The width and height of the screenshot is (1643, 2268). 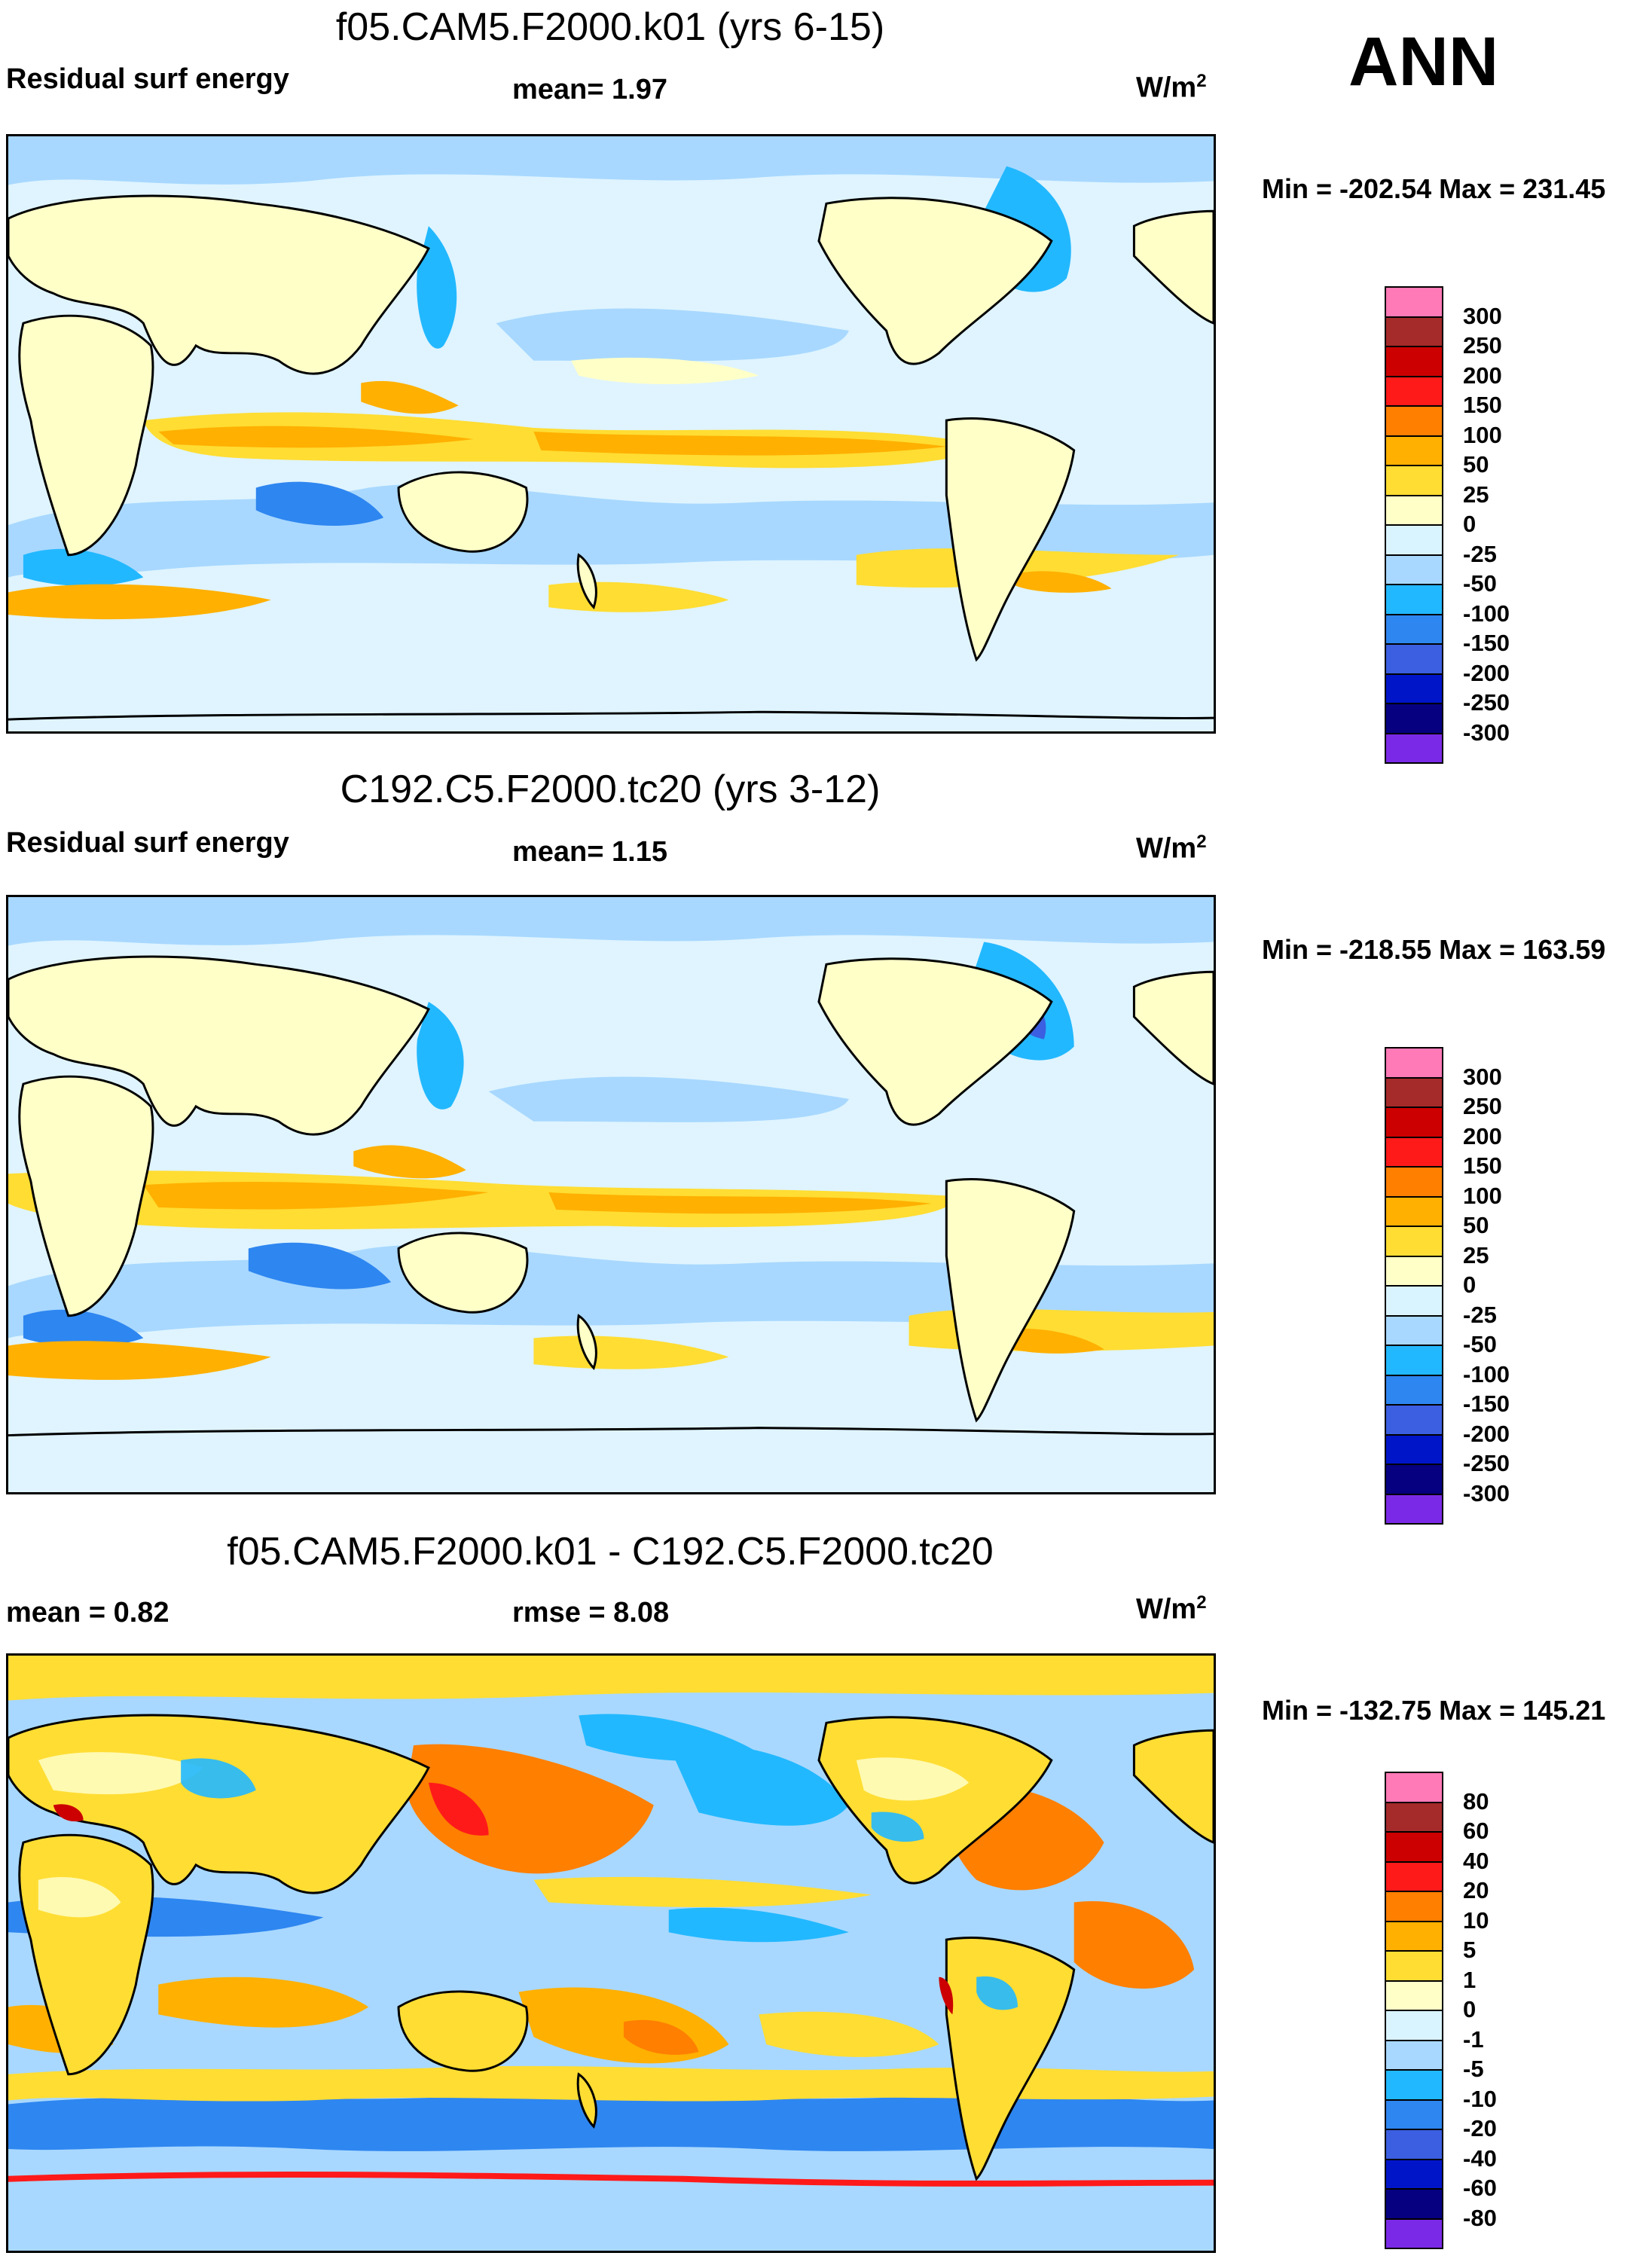 What do you see at coordinates (1476, 1860) in the screenshot?
I see `colorbar-tick-label: 40` at bounding box center [1476, 1860].